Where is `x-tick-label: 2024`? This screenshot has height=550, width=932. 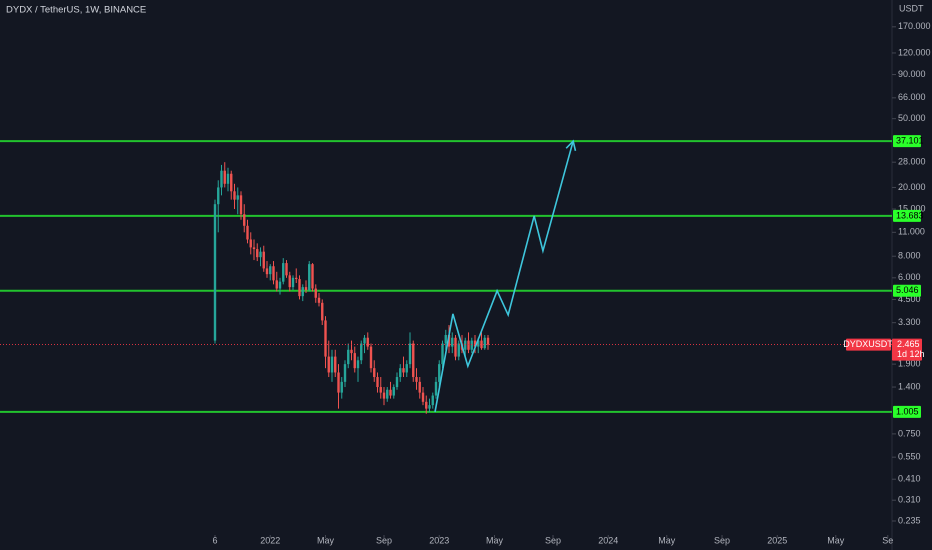
x-tick-label: 2024 is located at coordinates (608, 540).